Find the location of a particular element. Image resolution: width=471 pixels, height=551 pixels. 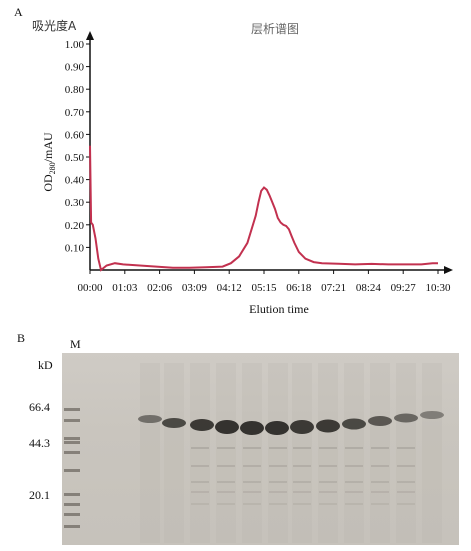

x-tick-label: 05:15 is located at coordinates (264, 288).